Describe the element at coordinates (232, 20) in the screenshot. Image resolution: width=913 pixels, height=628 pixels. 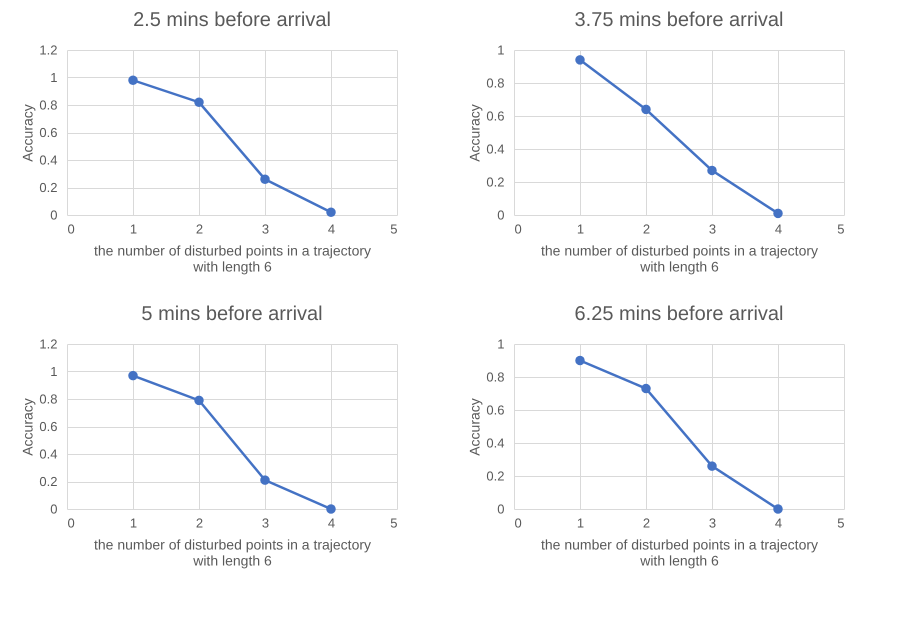
I see `chart-title: 2.5 mins before arrival` at that location.